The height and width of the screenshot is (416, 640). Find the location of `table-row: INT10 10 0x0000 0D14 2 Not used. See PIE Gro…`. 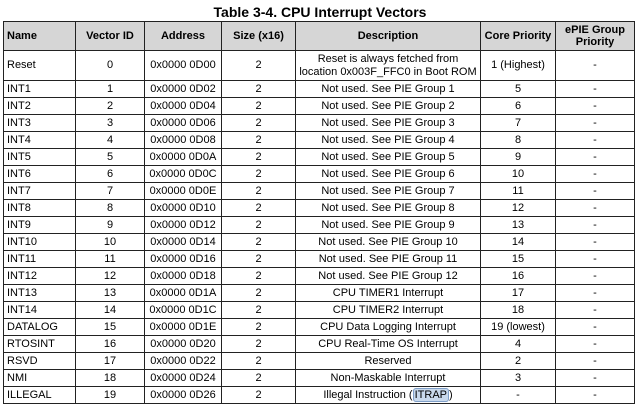

table-row: INT10 10 0x0000 0D14 2 Not used. See PIE Gro… is located at coordinates (319, 242).